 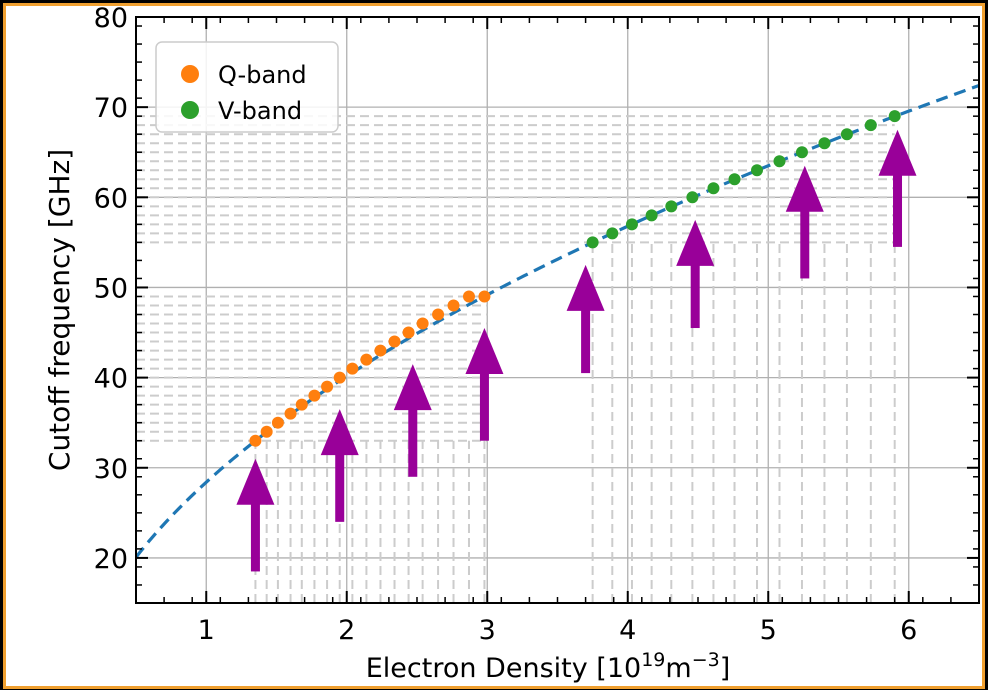 What do you see at coordinates (111, 469) in the screenshot?
I see `y-tick-label: 30` at bounding box center [111, 469].